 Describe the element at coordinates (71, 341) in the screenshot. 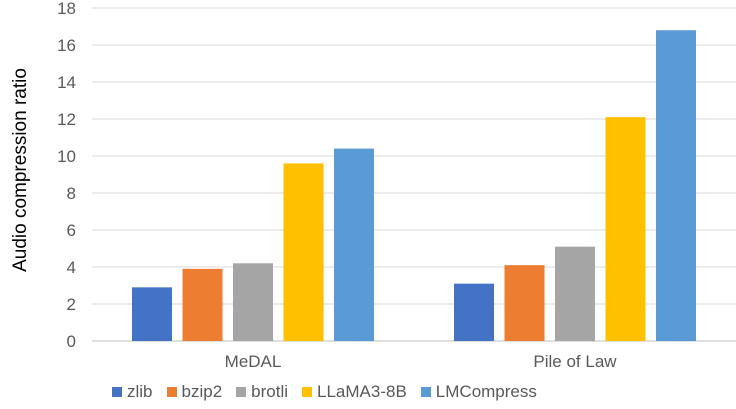

I see `y-tick-label: 0` at that location.